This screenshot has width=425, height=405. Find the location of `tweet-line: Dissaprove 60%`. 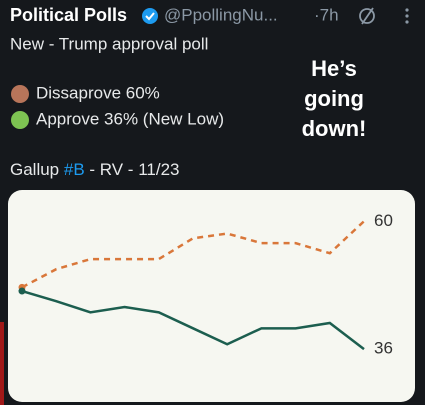

tweet-line: Dissaprove 60% is located at coordinates (98, 92).